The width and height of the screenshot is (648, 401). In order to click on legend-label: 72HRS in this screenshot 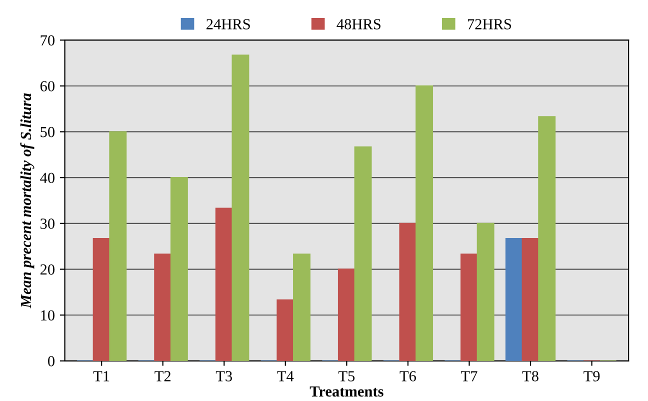, I will do `click(490, 24)`.